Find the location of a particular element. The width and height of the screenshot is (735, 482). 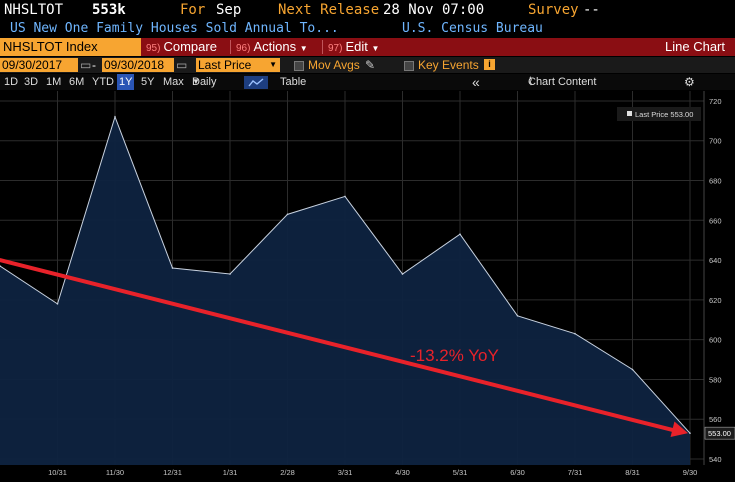

y-tick-label: 600 is located at coordinates (715, 340).